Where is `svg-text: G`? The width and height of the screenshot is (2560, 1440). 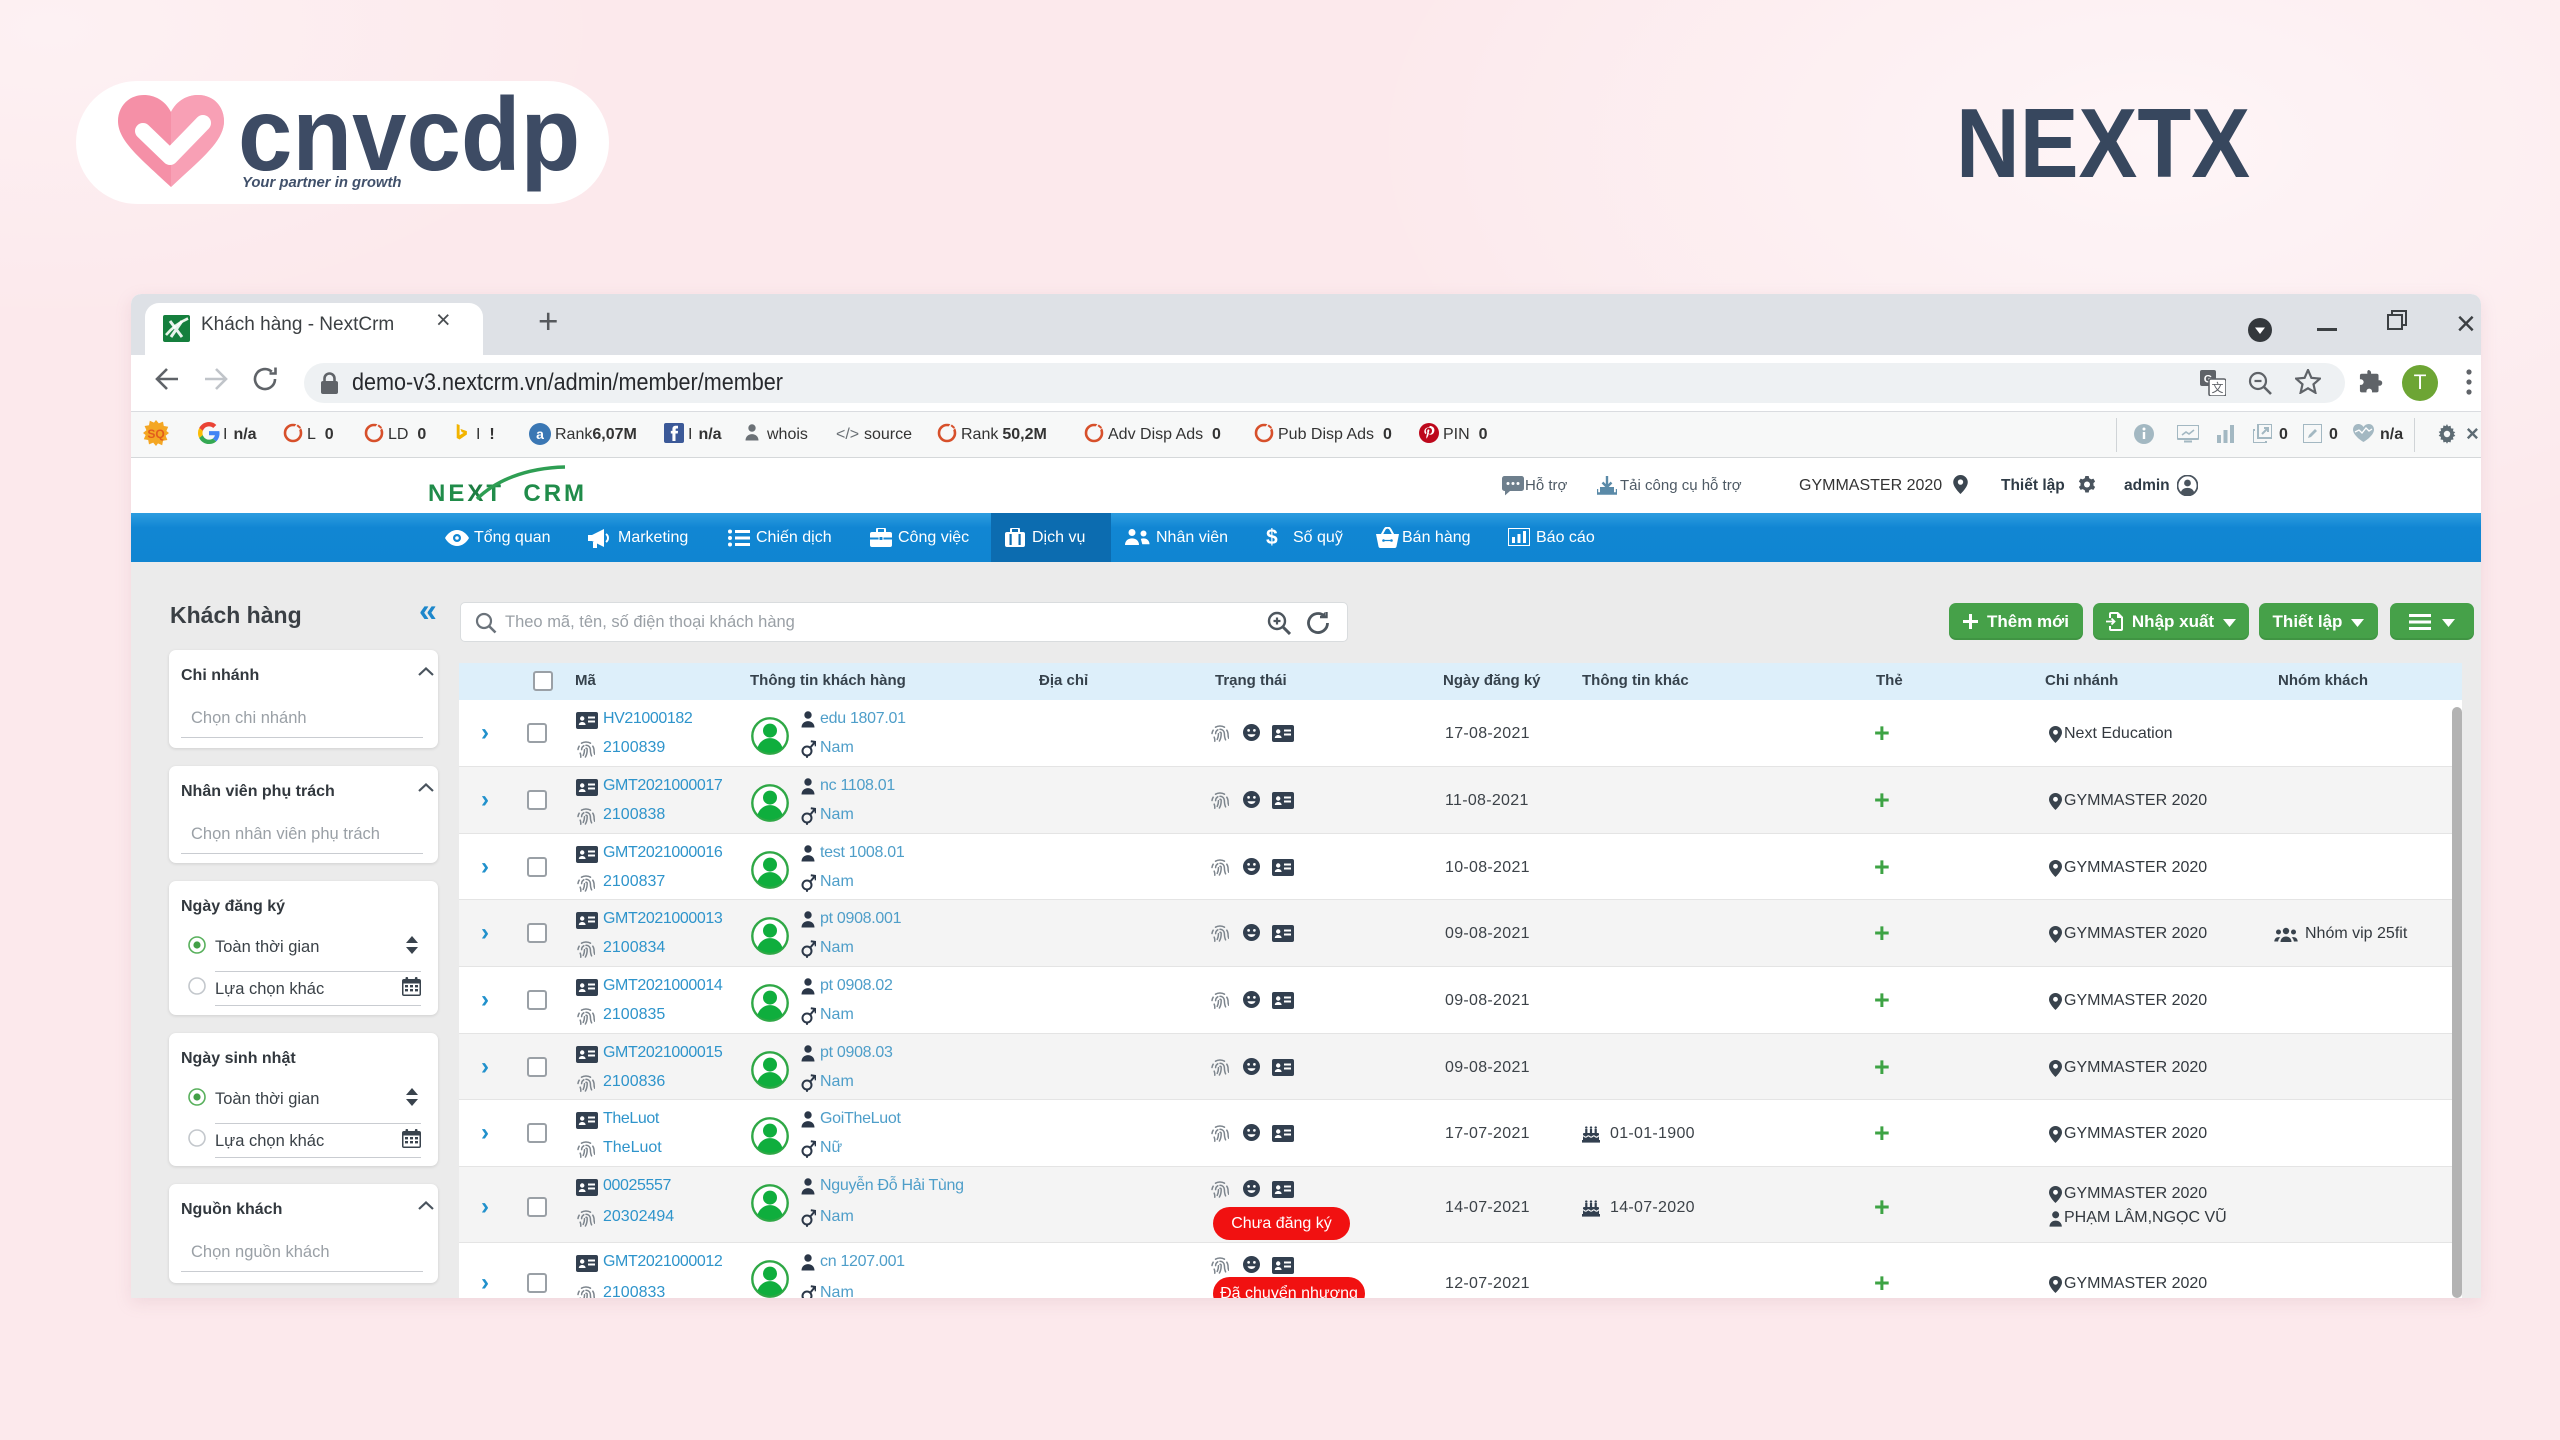 svg-text: G is located at coordinates (2208, 380).